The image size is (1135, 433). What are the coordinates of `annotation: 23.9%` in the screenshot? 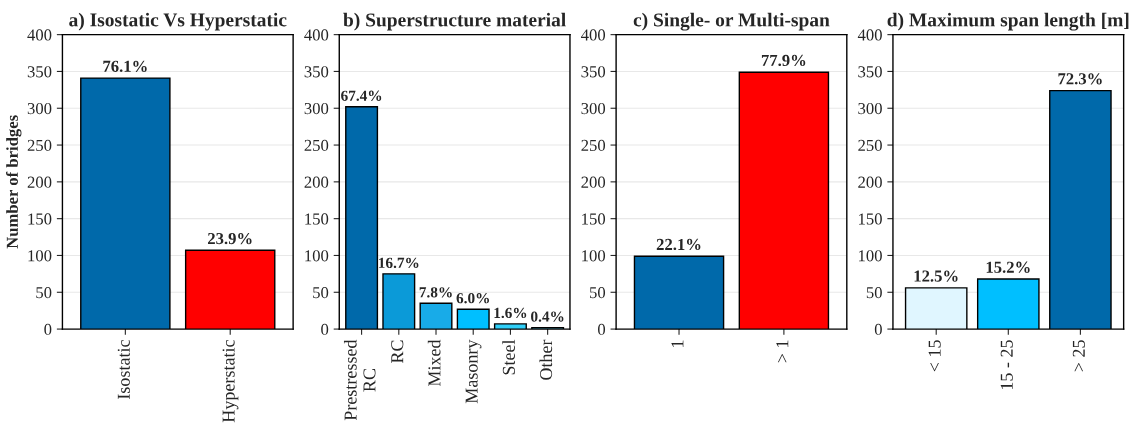 It's located at (229, 238).